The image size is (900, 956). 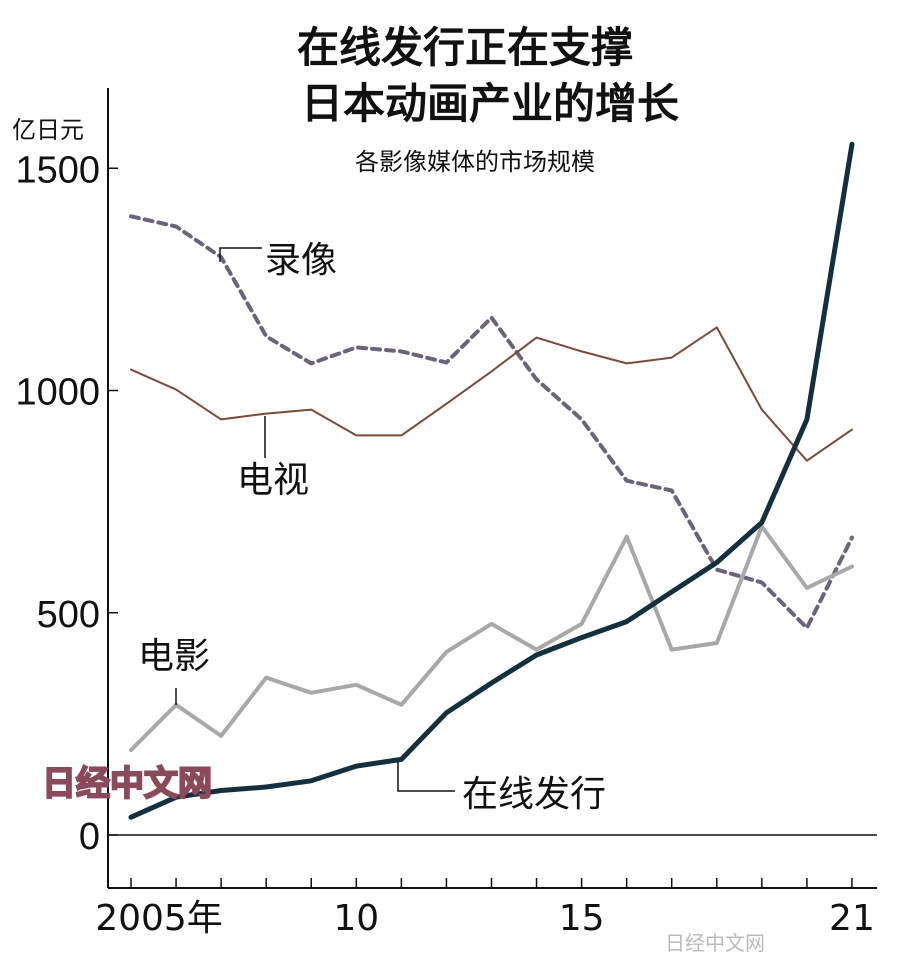 What do you see at coordinates (534, 794) in the screenshot?
I see `series-label-online: 在线发行` at bounding box center [534, 794].